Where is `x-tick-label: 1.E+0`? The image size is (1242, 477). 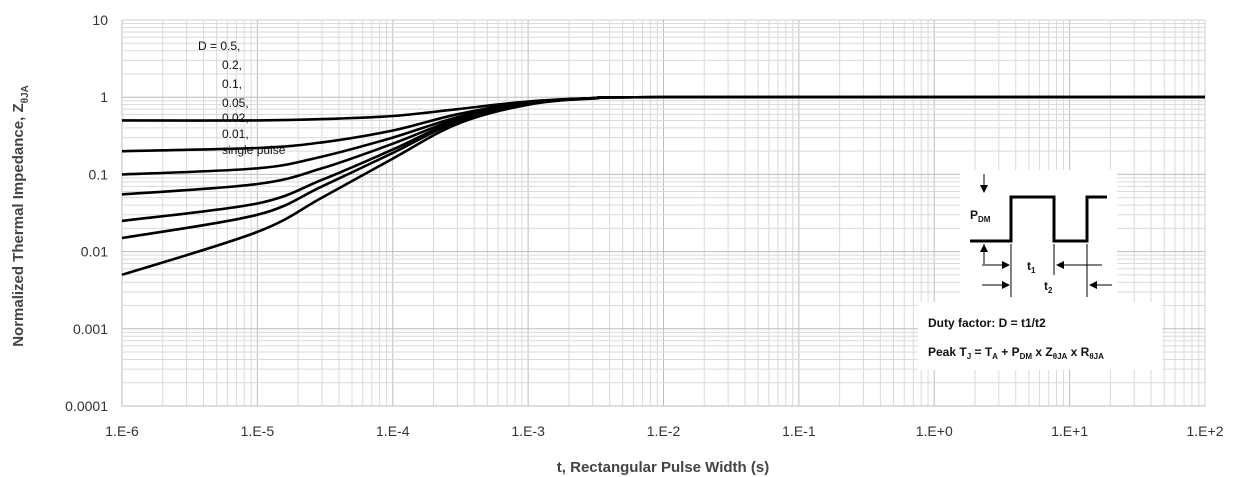
x-tick-label: 1.E+0 is located at coordinates (934, 431).